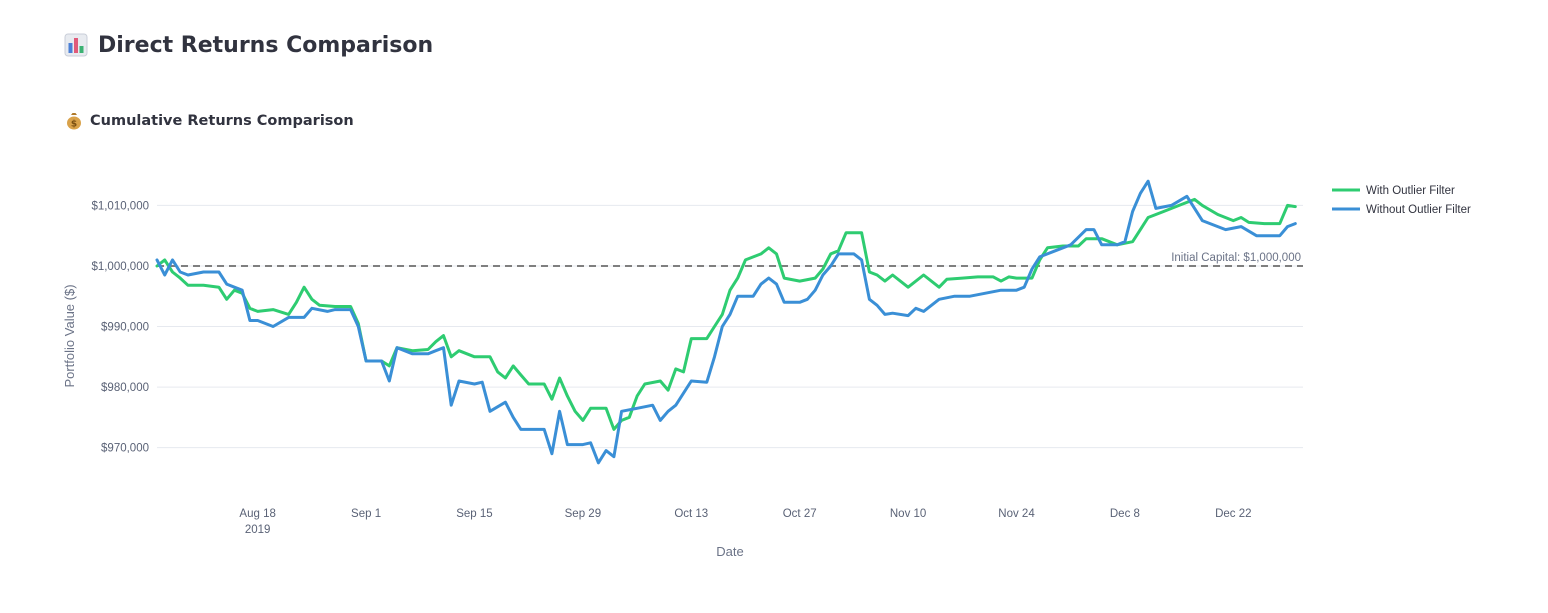 The height and width of the screenshot is (613, 1548). Describe the element at coordinates (691, 514) in the screenshot. I see `x-tick-label: Oct 13` at that location.